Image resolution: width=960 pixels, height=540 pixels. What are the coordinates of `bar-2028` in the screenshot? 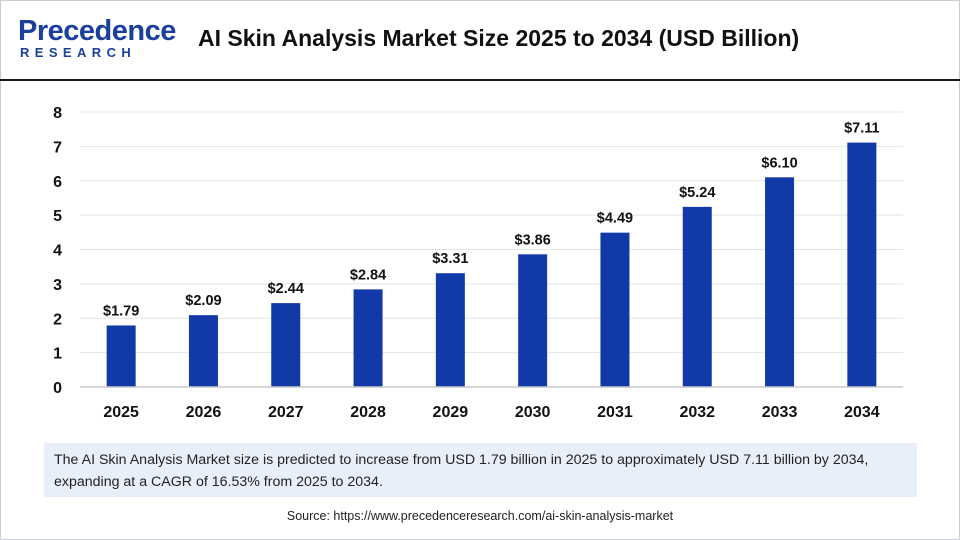 It's located at (368, 338).